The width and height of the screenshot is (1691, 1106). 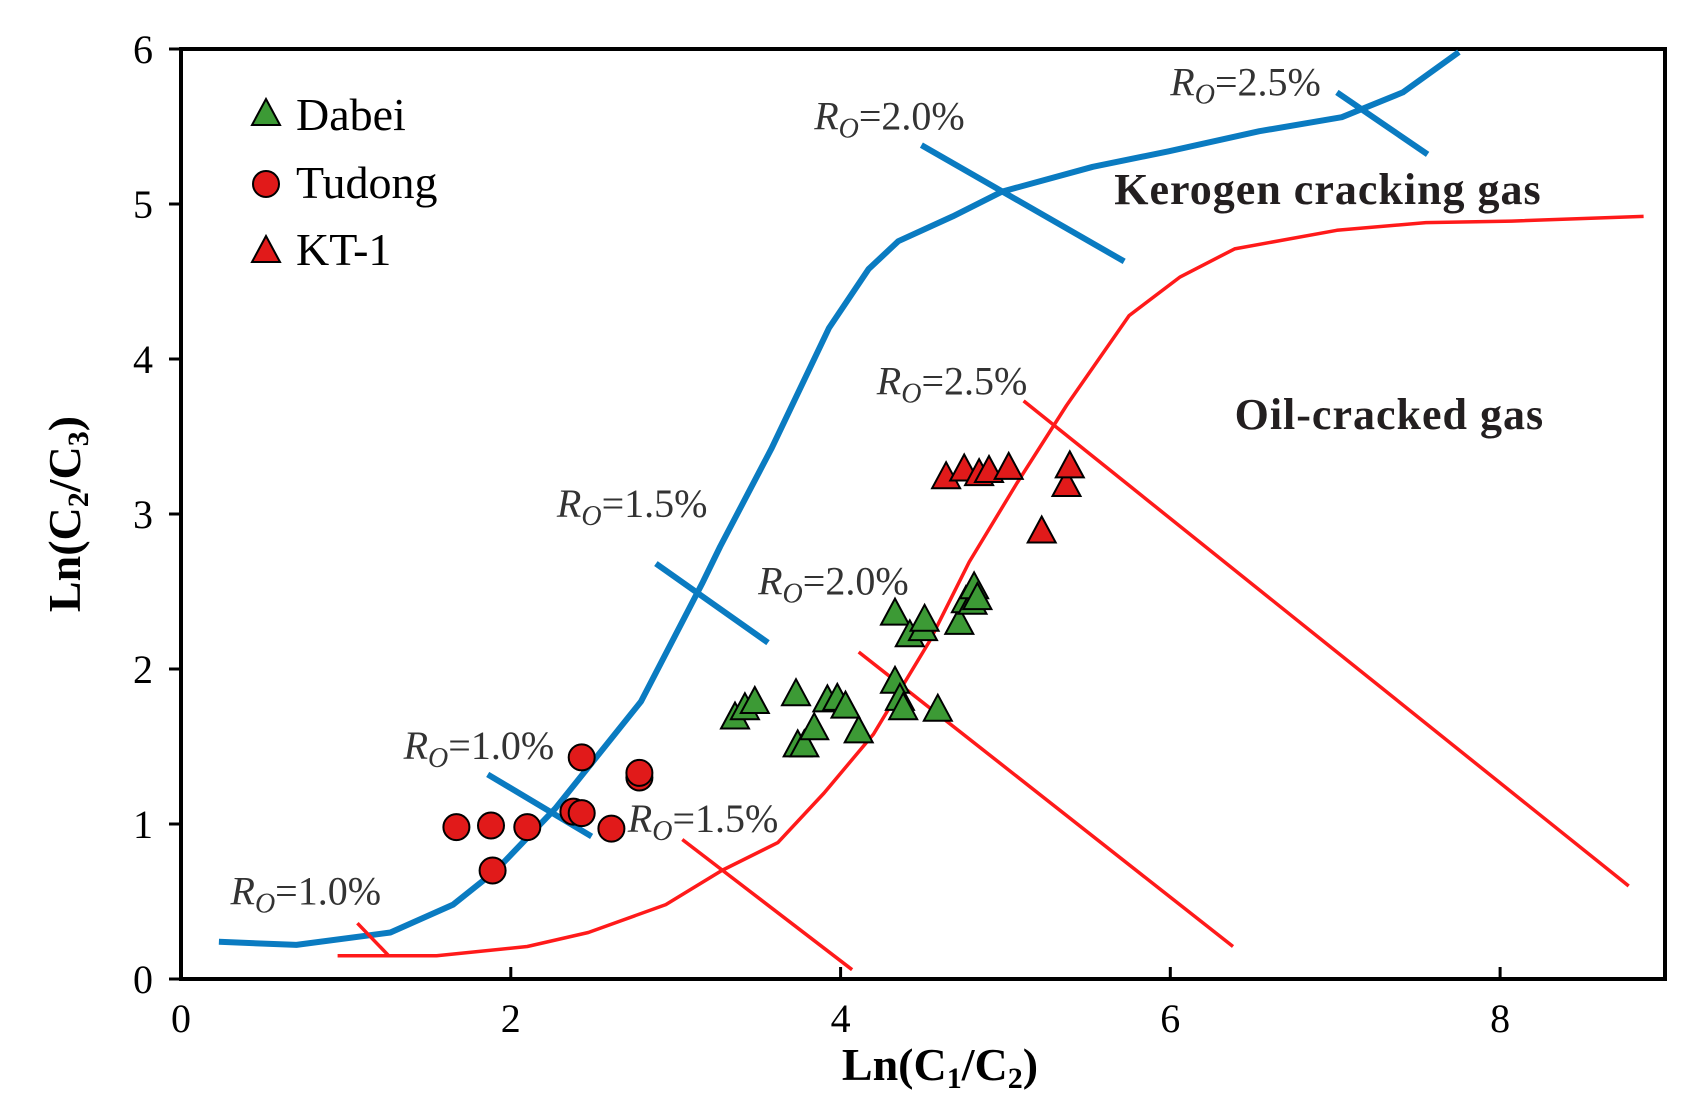 I want to click on legend: Dabei Tudong KT-1, so click(x=343, y=182).